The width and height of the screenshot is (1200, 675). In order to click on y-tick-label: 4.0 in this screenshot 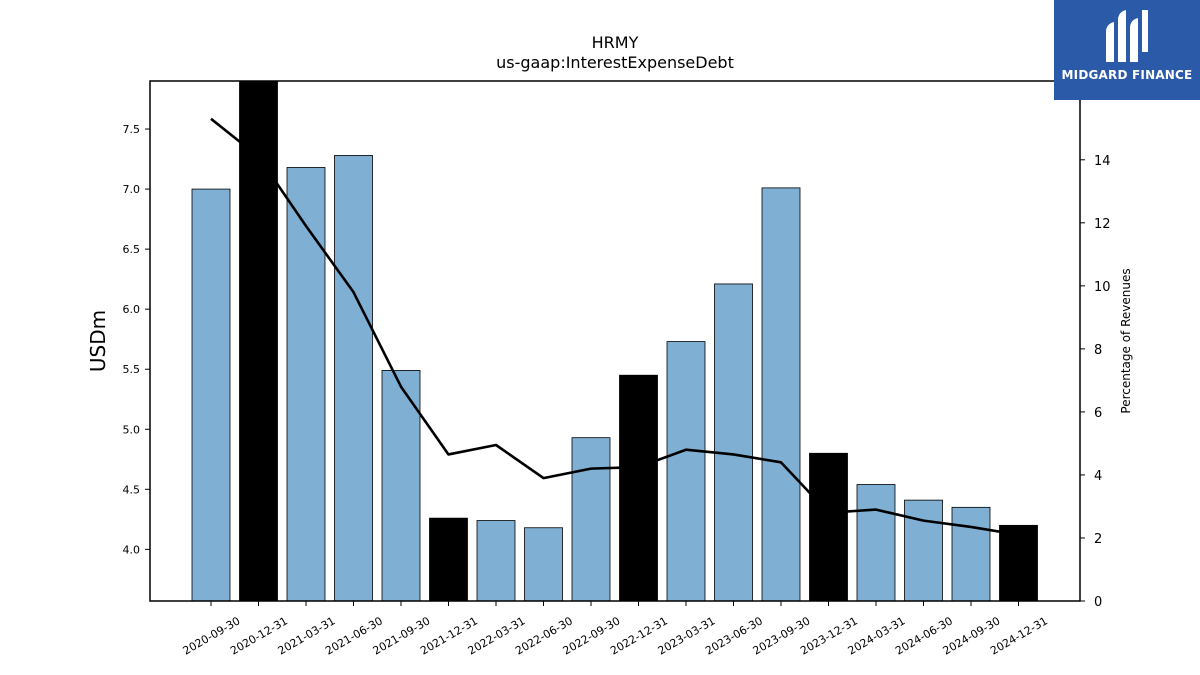, I will do `click(132, 549)`.